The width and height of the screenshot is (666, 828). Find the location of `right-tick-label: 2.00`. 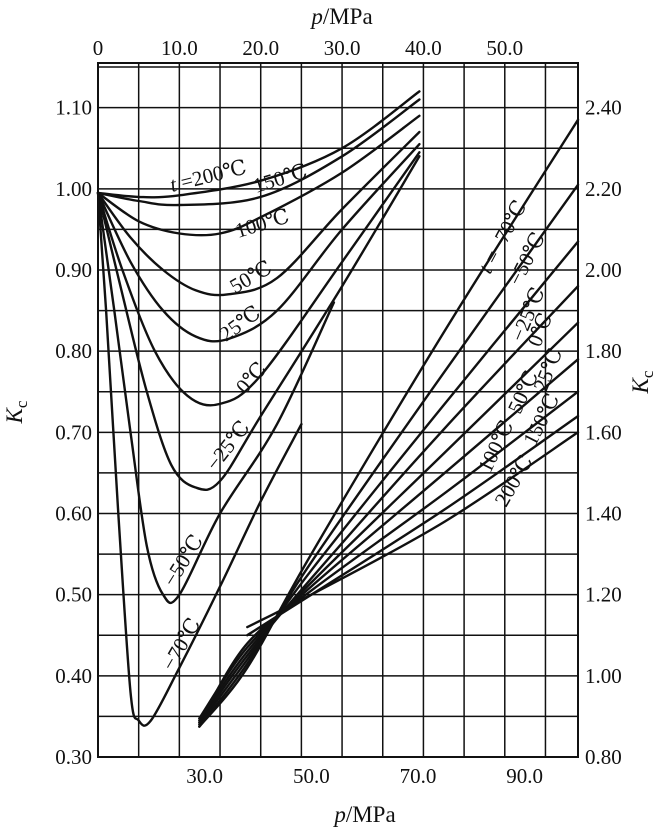

right-tick-label: 2.00 is located at coordinates (603, 270).